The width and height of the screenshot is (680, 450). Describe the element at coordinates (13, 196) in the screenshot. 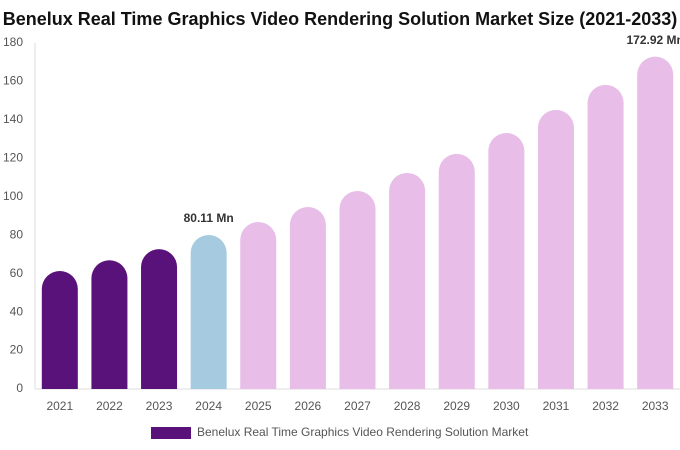

I see `y-tick-label: 100` at that location.